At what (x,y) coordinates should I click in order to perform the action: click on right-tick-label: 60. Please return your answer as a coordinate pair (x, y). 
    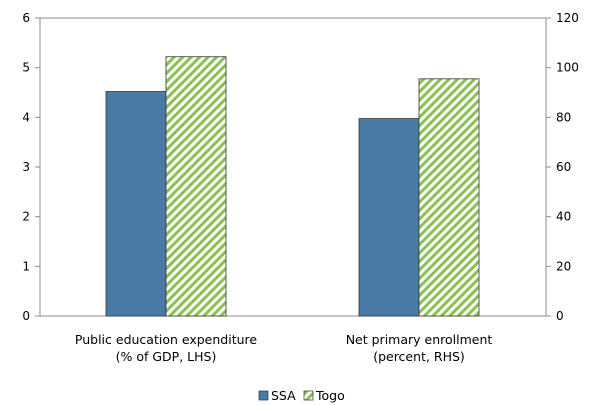
    Looking at the image, I should click on (563, 167).